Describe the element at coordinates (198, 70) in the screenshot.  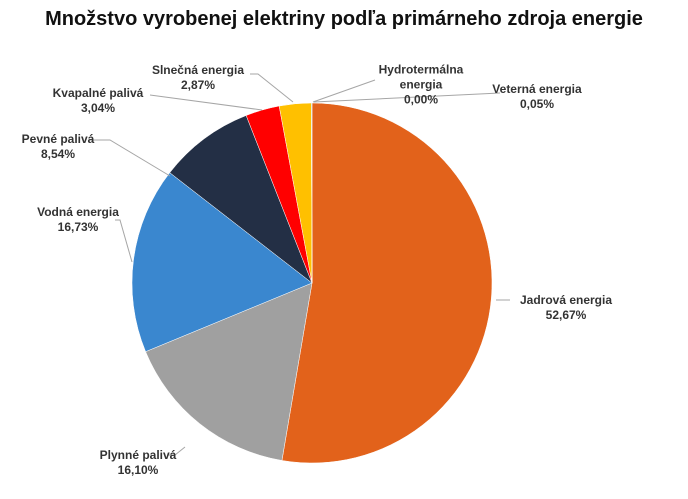
I see `category-name: Slnečná energia` at that location.